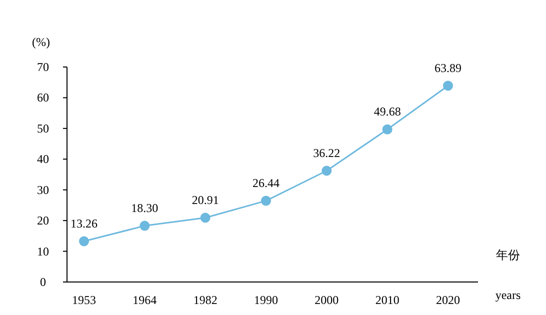  What do you see at coordinates (205, 199) in the screenshot?
I see `data-label: 20.91` at bounding box center [205, 199].